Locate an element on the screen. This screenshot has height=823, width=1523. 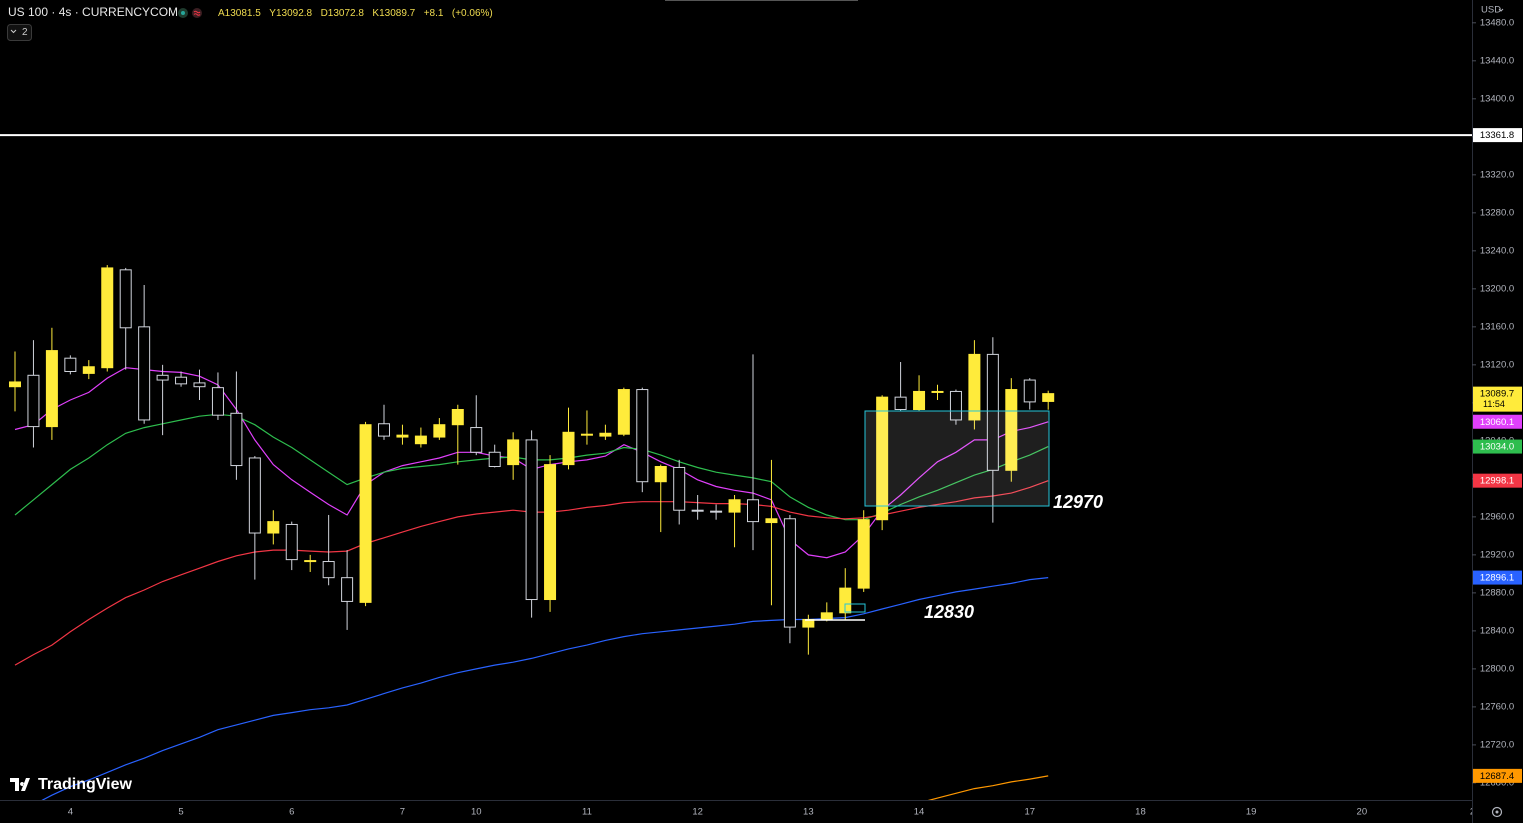
time-axis: 45671011121314171819202 is located at coordinates (737, 809).